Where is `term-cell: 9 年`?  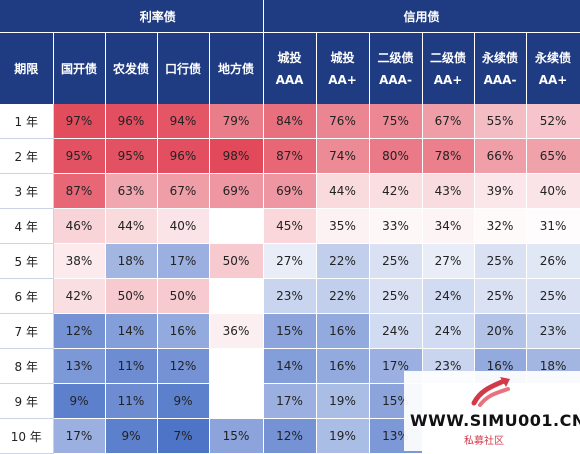 term-cell: 9 年 is located at coordinates (27, 401).